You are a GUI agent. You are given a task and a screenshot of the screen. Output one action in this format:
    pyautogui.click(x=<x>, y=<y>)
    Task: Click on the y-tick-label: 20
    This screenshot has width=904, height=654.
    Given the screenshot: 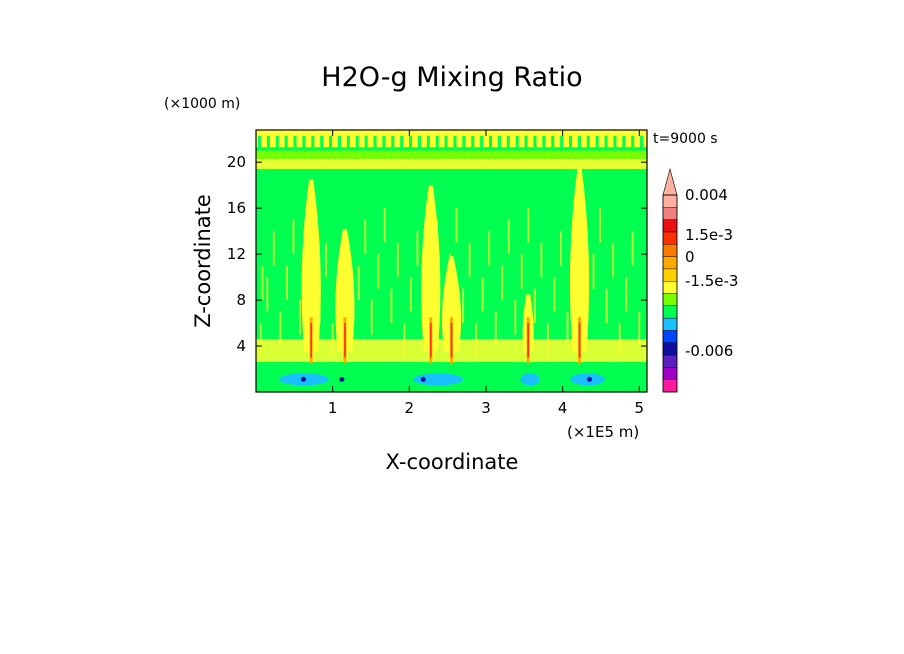 What is the action you would take?
    pyautogui.click(x=236, y=162)
    